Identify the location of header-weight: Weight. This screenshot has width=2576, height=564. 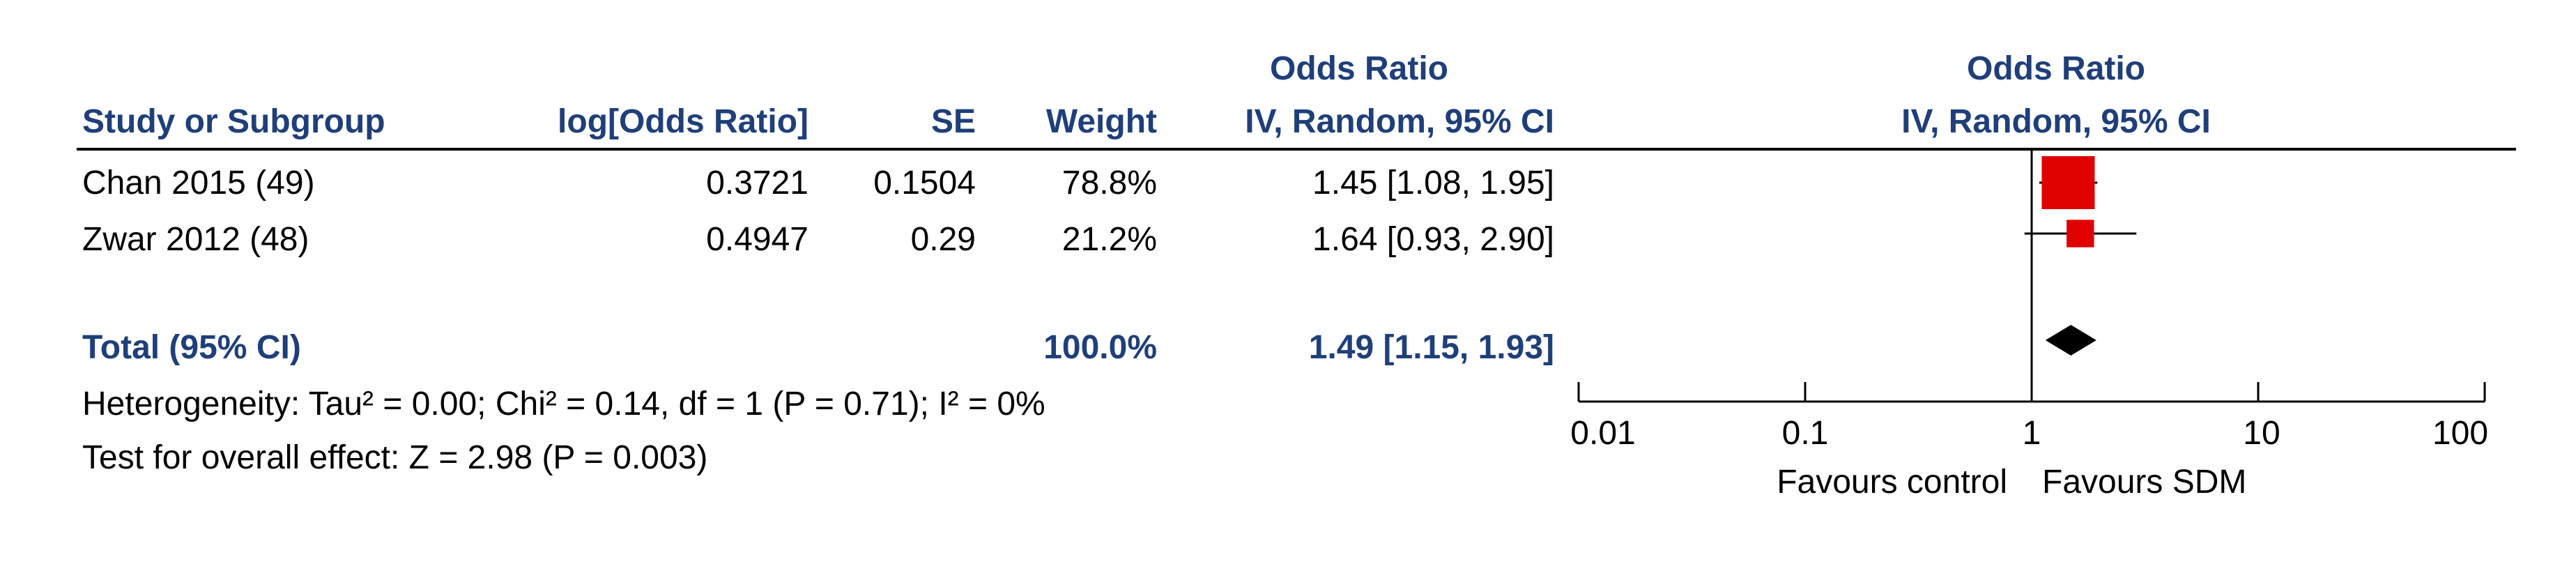
(1101, 121).